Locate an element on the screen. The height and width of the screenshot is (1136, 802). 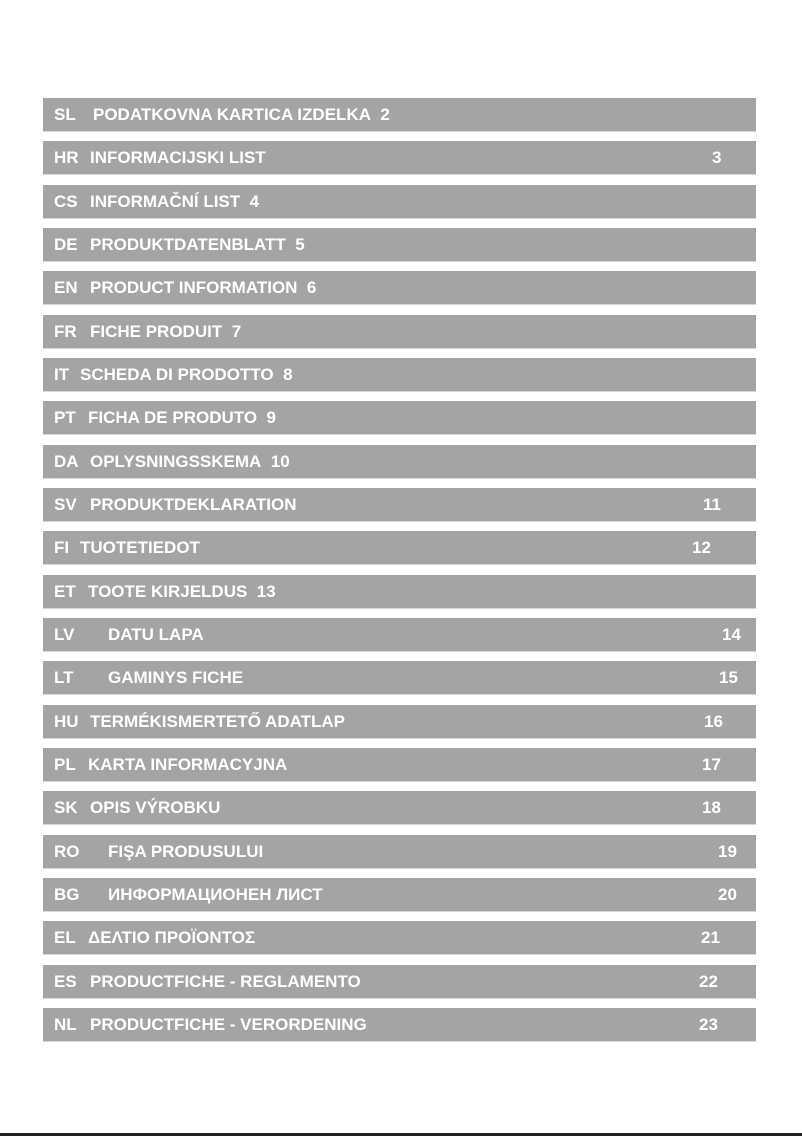
page-number: 10 is located at coordinates (280, 461).